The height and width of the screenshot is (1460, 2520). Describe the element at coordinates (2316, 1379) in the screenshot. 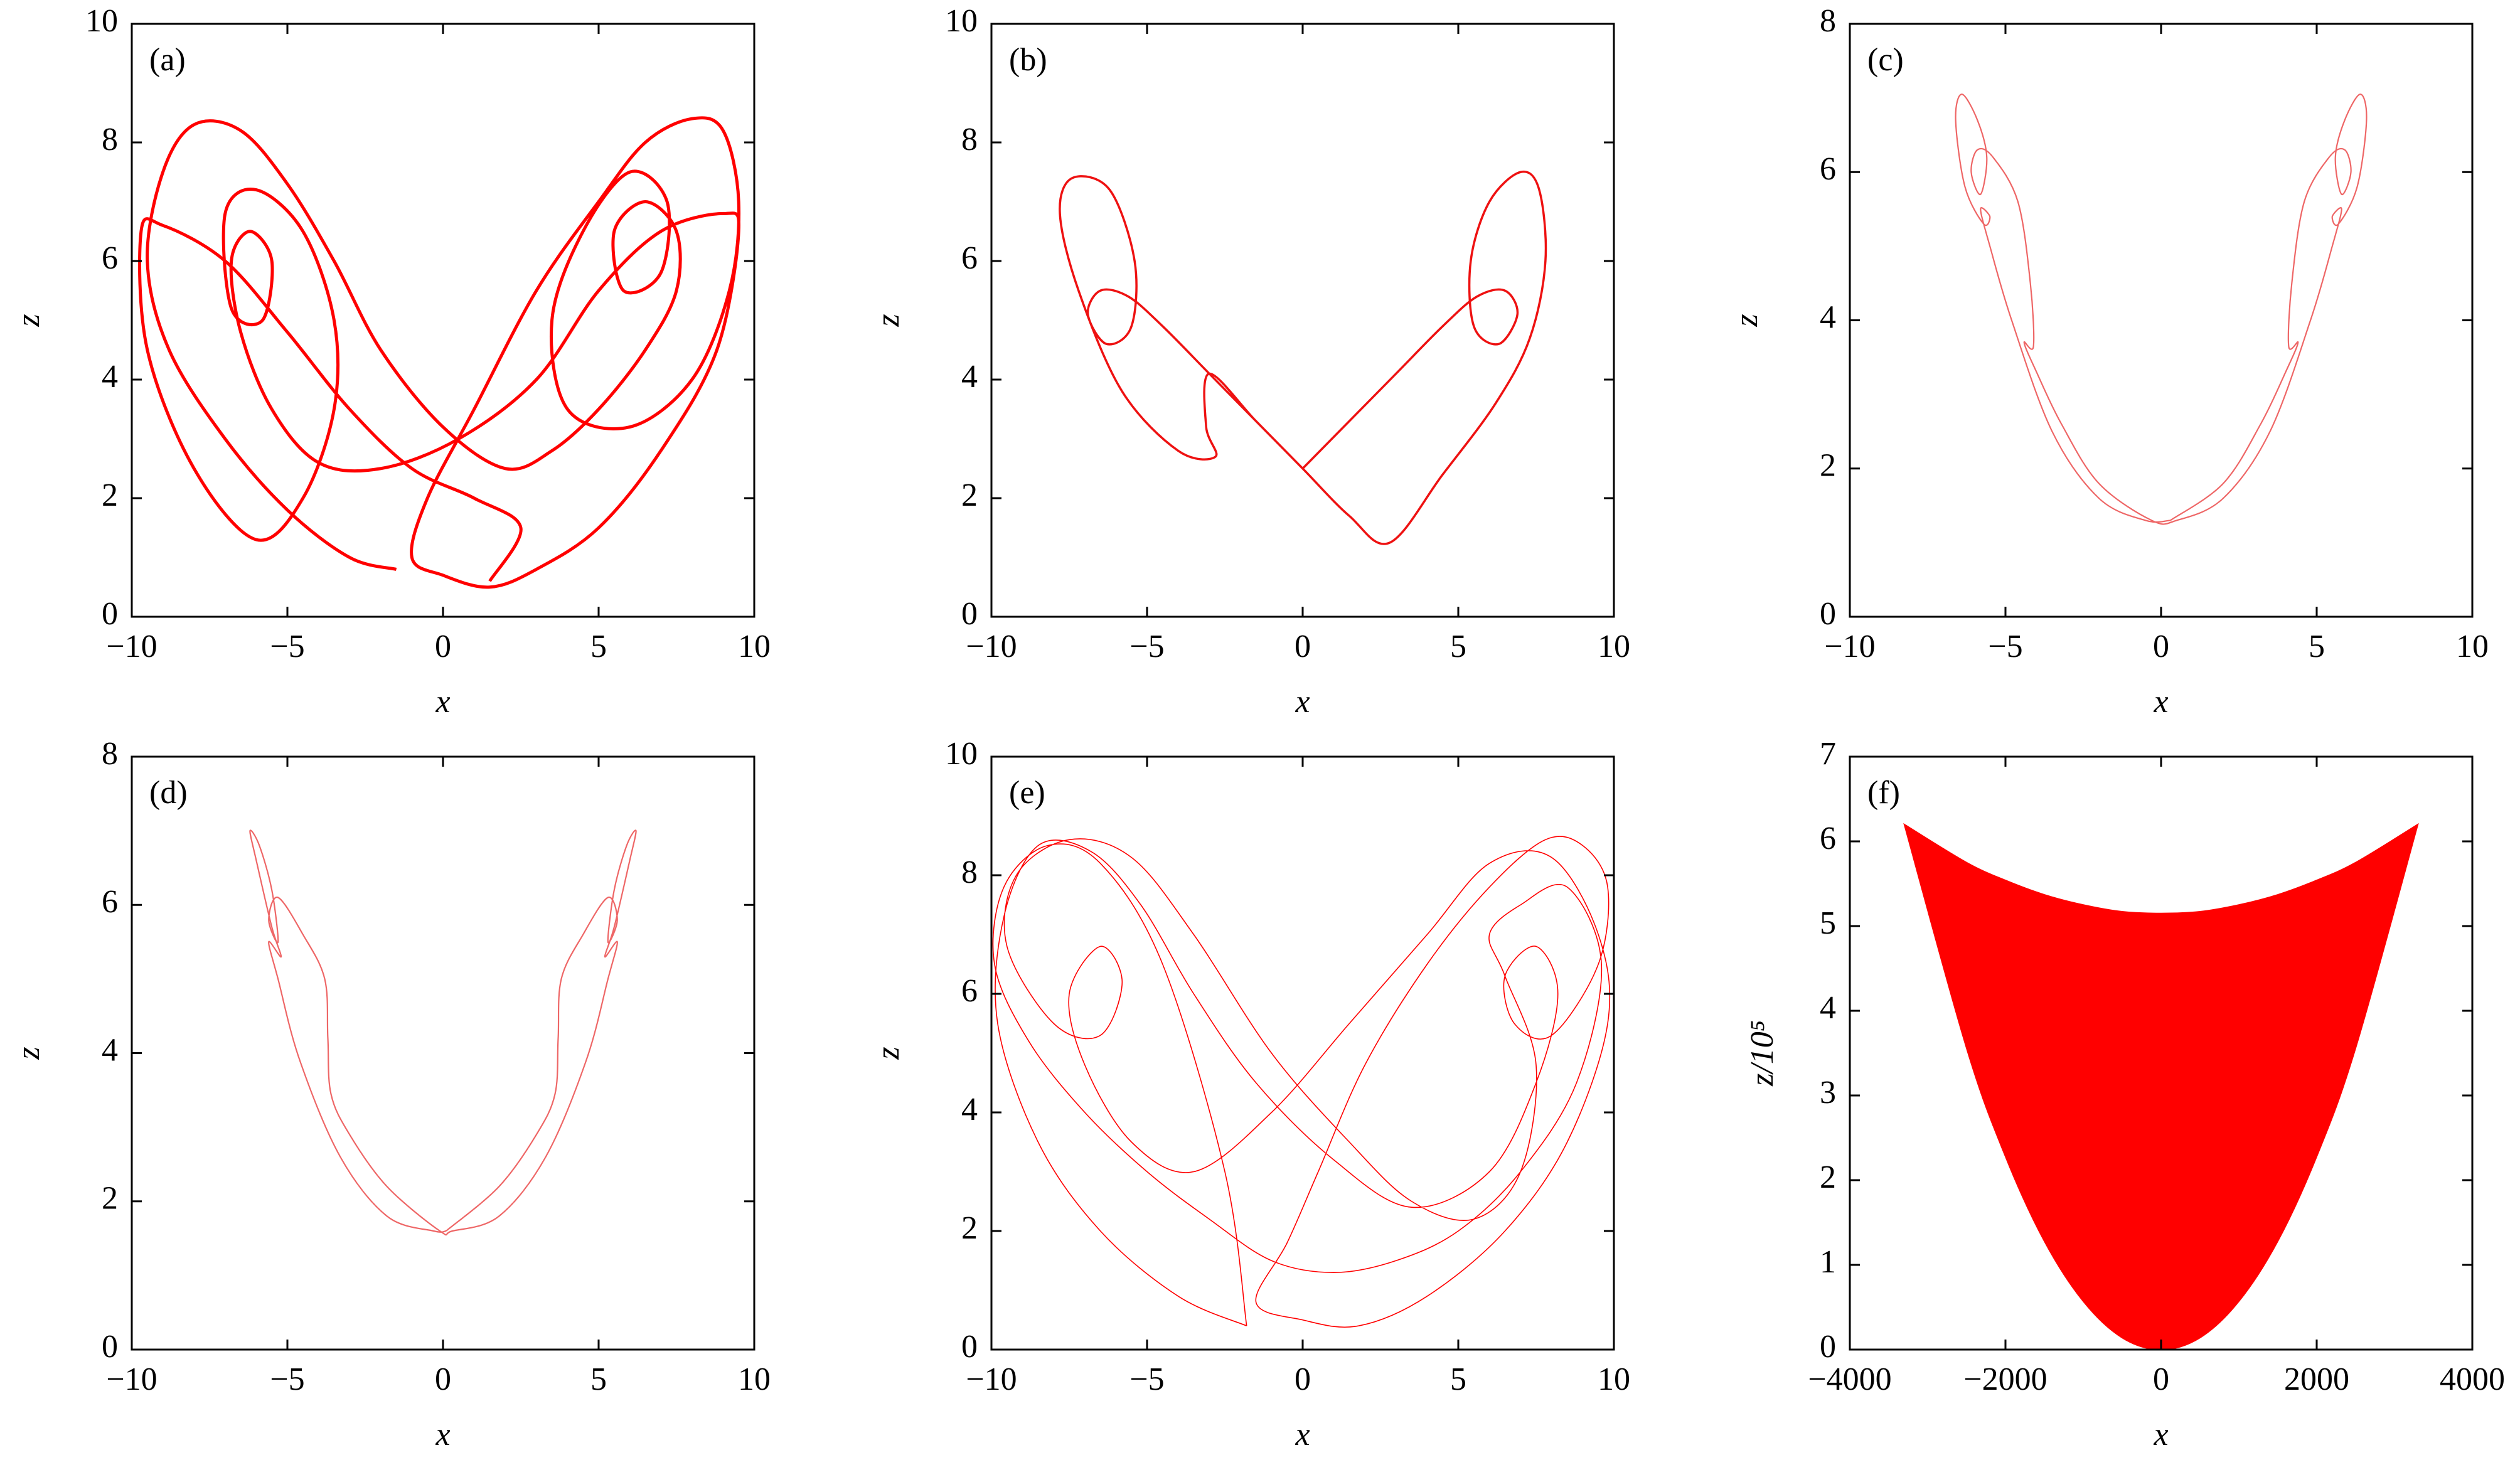

I see `x-tick-label: 2000` at that location.